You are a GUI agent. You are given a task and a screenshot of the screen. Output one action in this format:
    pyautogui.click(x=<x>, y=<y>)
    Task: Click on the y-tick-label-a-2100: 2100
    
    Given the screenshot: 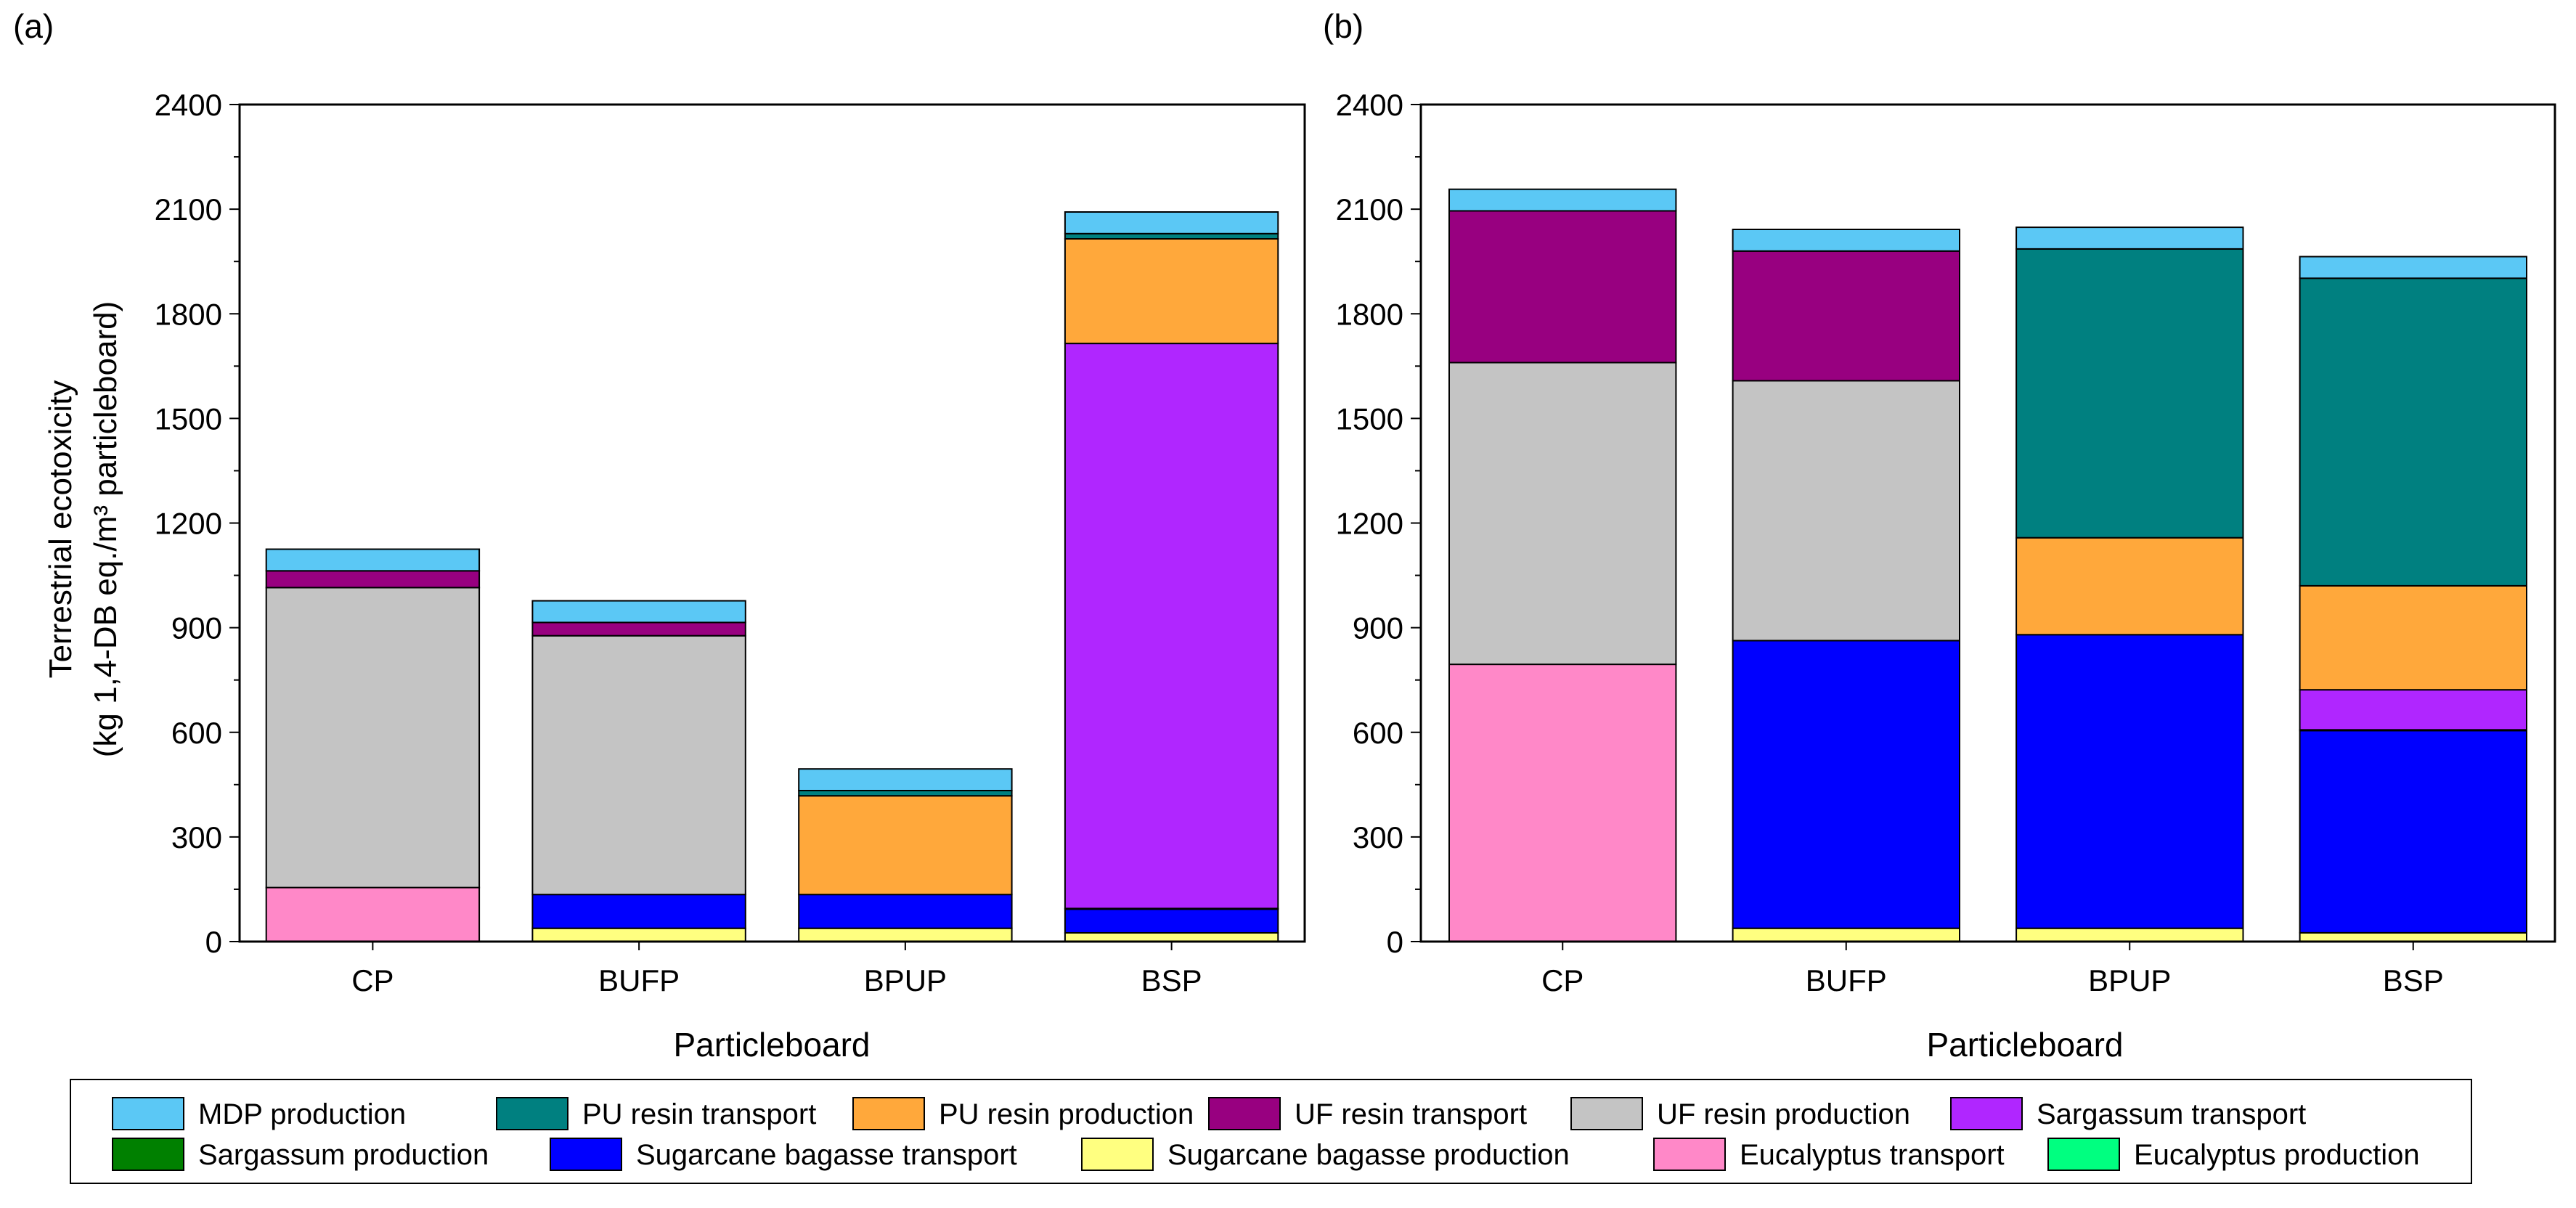 What is the action you would take?
    pyautogui.click(x=188, y=209)
    